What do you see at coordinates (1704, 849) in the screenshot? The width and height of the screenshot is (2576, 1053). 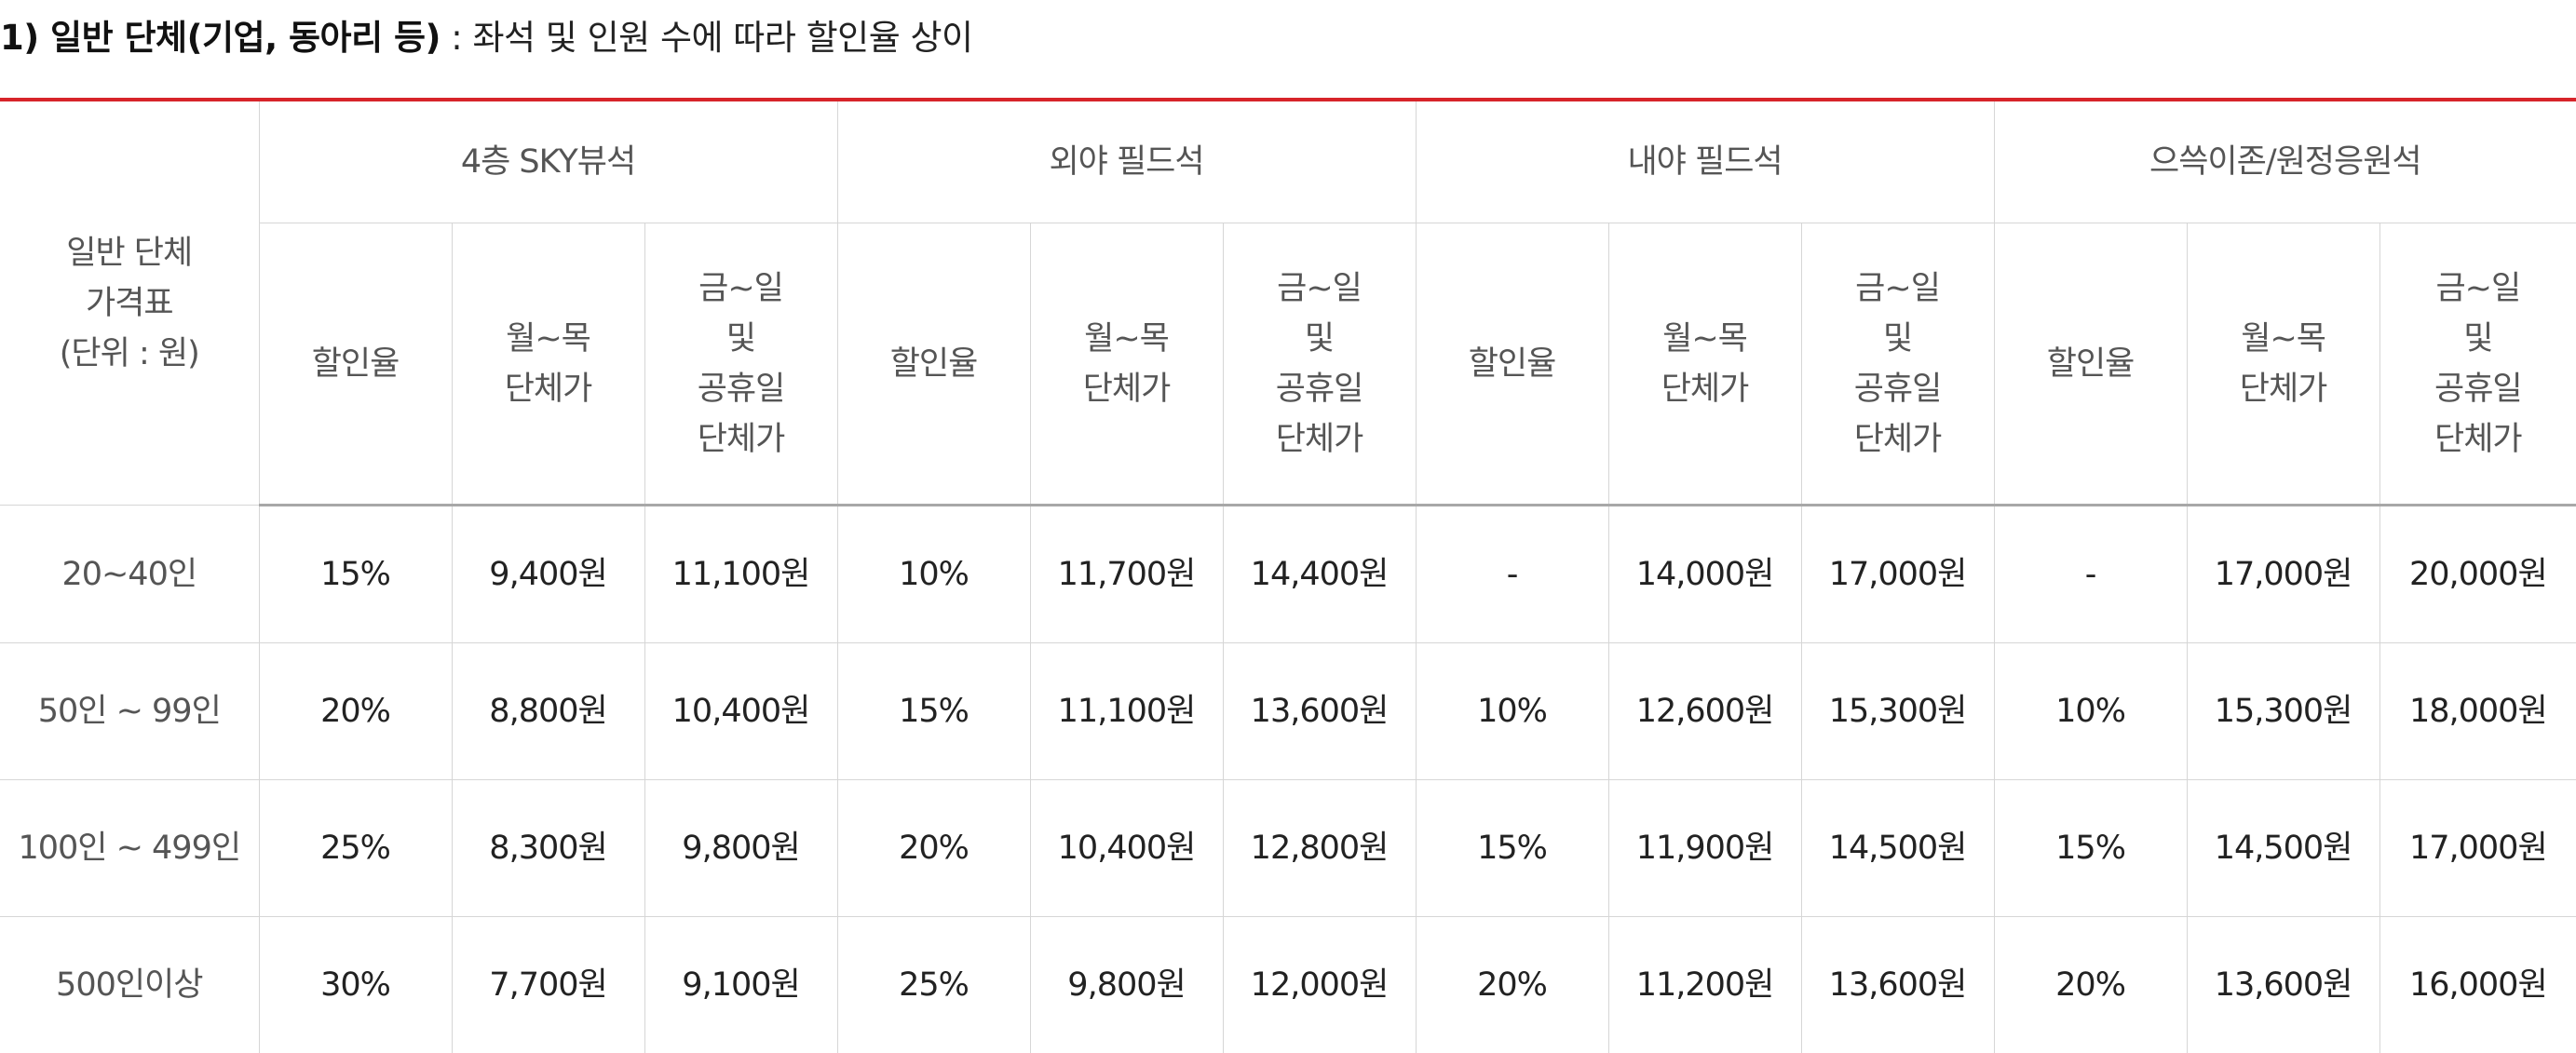 I see `table-cell: 11,900원` at bounding box center [1704, 849].